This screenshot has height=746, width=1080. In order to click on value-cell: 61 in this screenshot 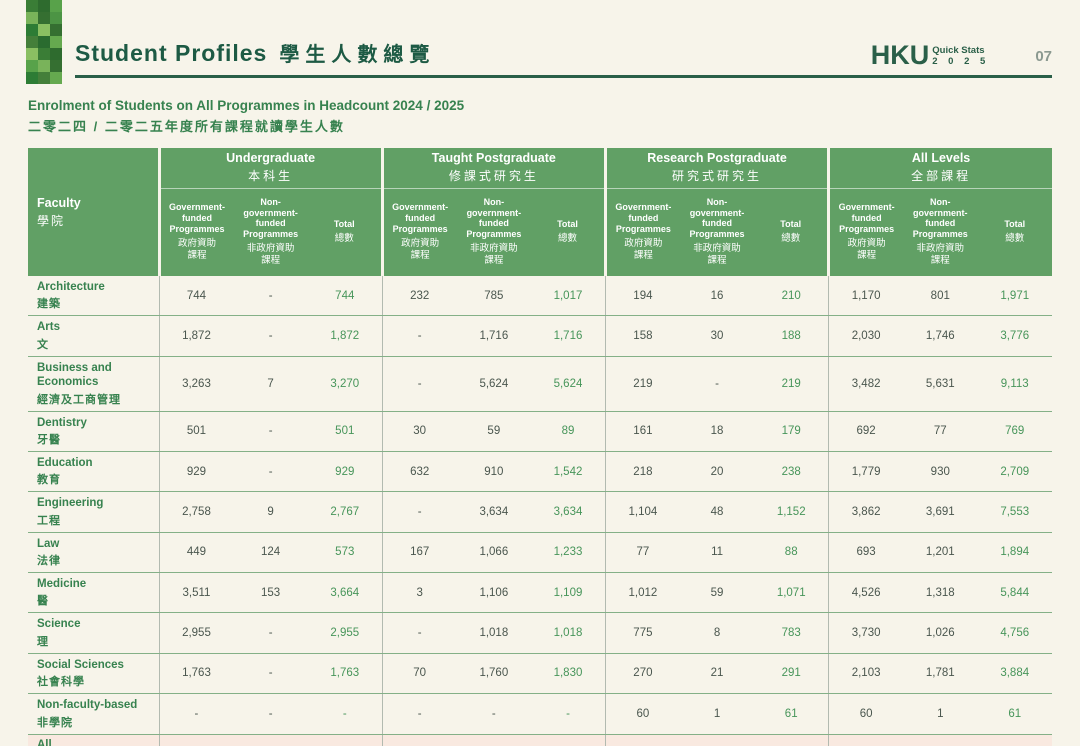, I will do `click(791, 714)`.